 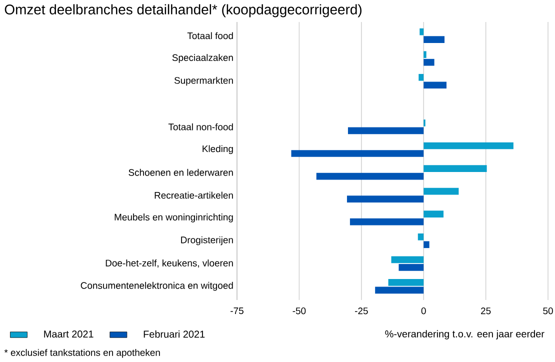 What do you see at coordinates (169, 264) in the screenshot?
I see `y-tick-label: Doe-het-zelf, keukens, vloeren` at bounding box center [169, 264].